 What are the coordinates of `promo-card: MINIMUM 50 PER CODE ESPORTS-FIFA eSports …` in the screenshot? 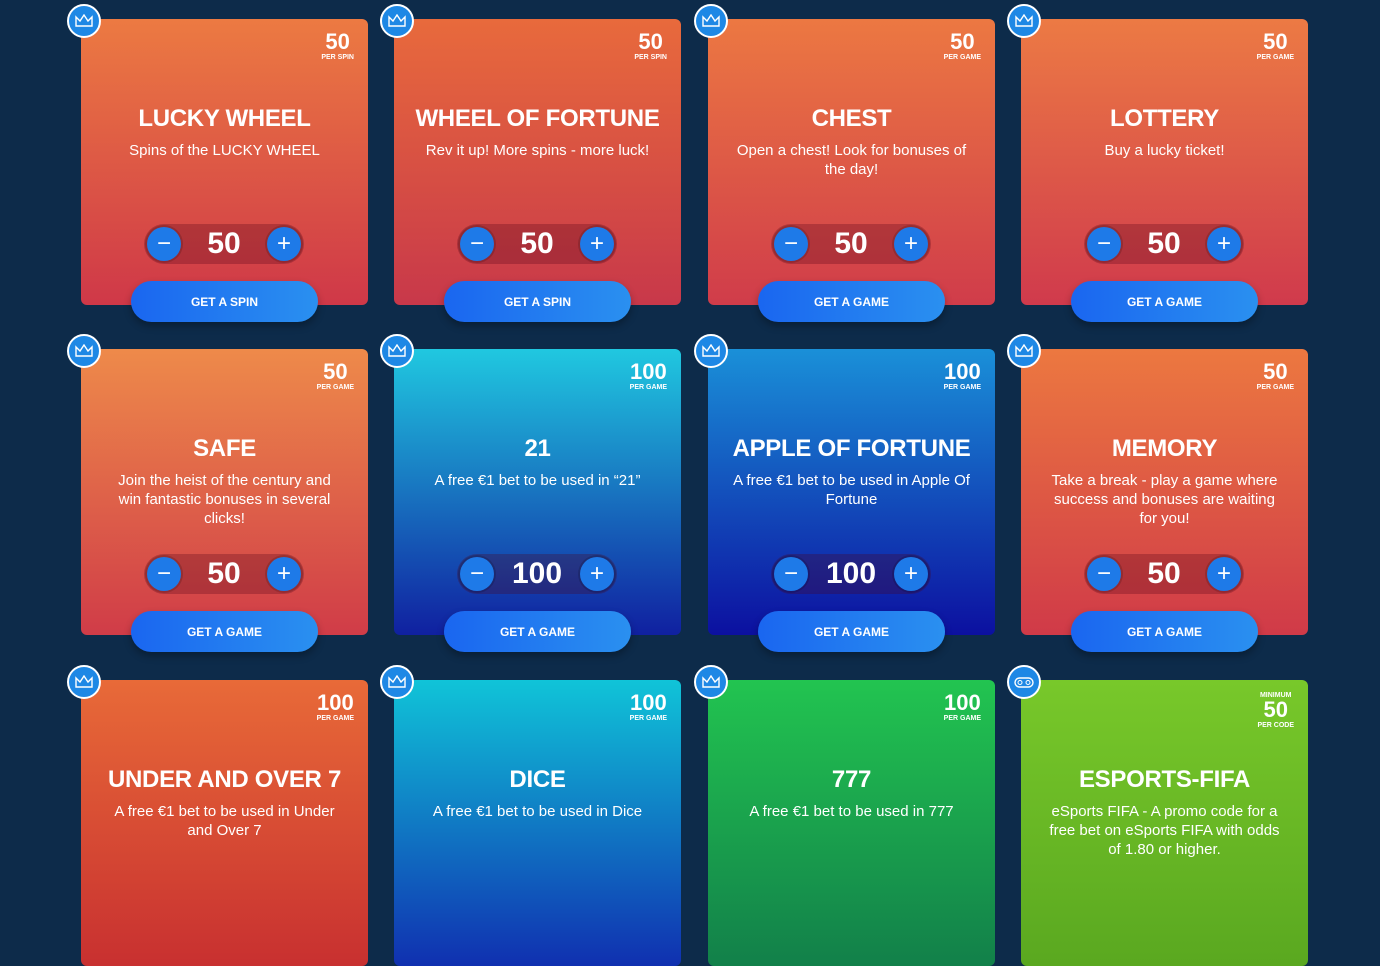 It's located at (1157, 815).